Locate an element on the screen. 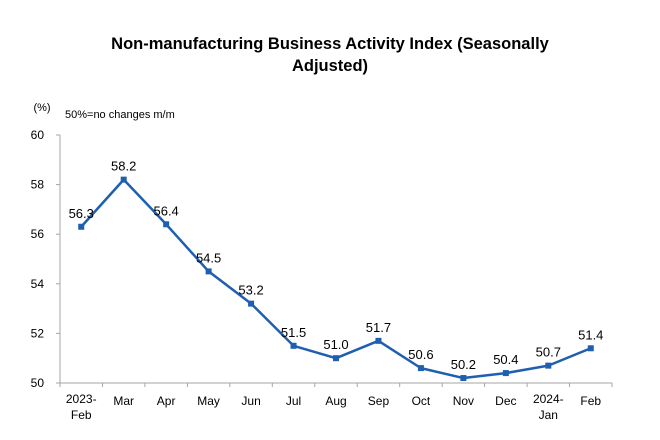  y-tick-label: 52 is located at coordinates (38, 333).